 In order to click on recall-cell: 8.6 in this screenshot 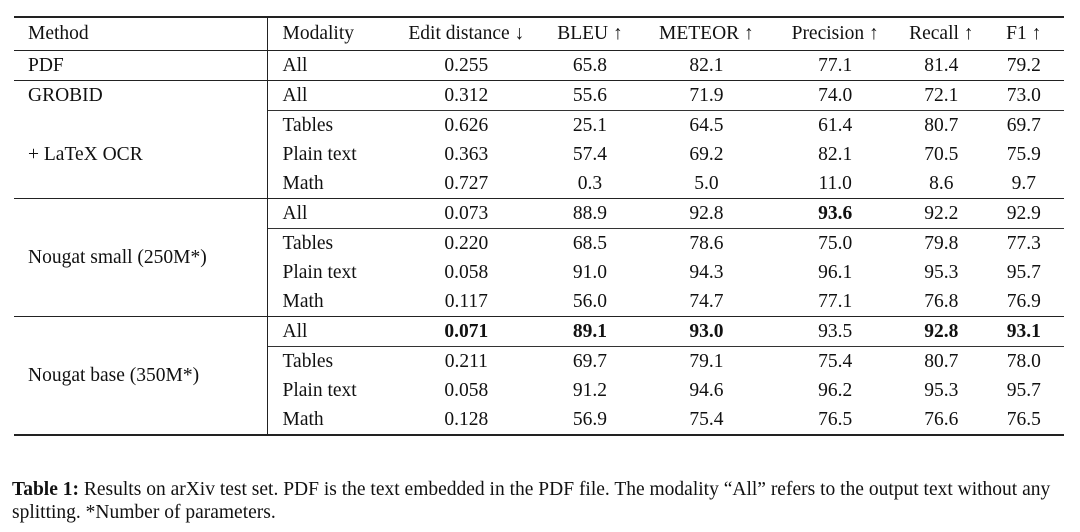, I will do `click(941, 183)`.